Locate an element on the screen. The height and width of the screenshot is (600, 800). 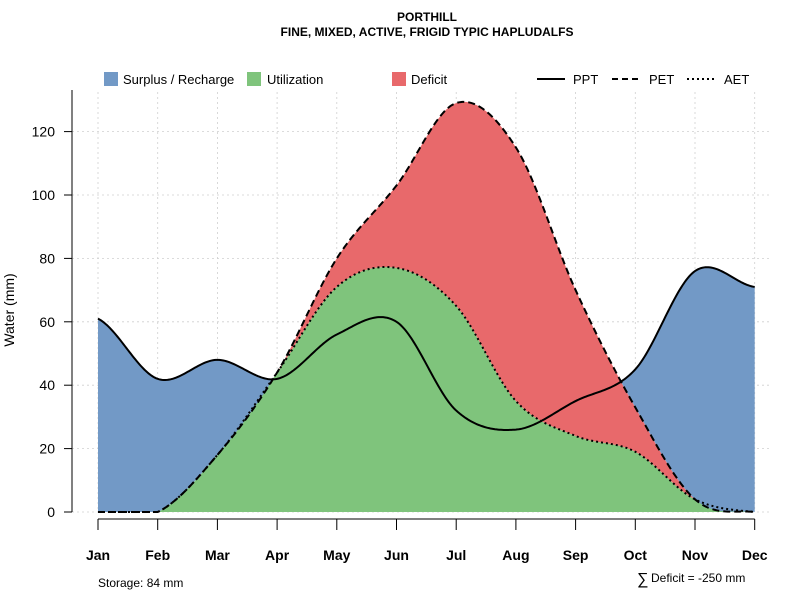
x-tick-label-mar: Mar is located at coordinates (217, 555).